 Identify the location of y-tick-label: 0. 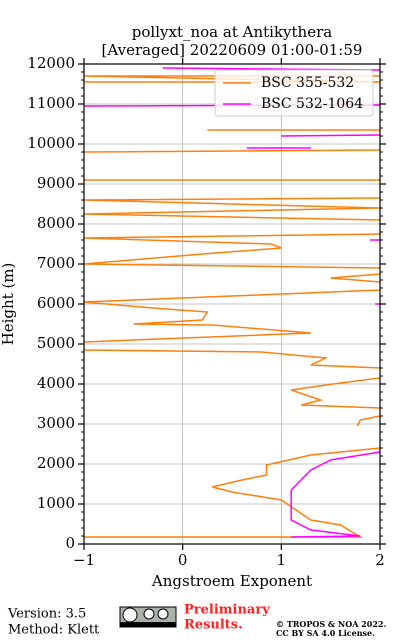
(70, 543).